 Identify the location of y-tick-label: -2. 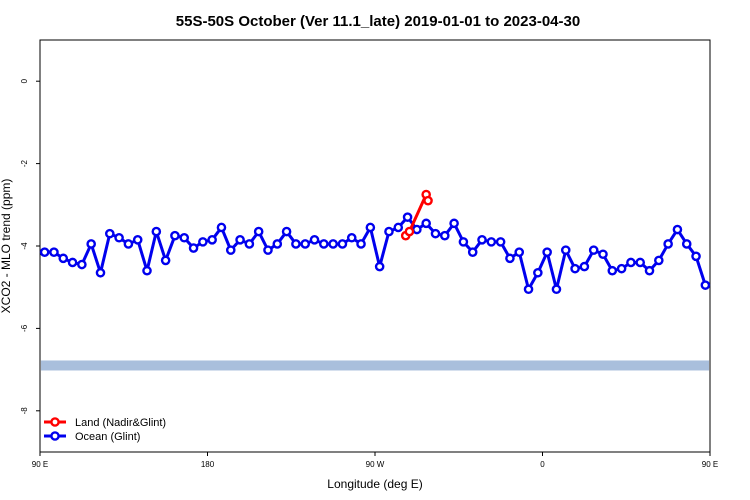
(24, 163).